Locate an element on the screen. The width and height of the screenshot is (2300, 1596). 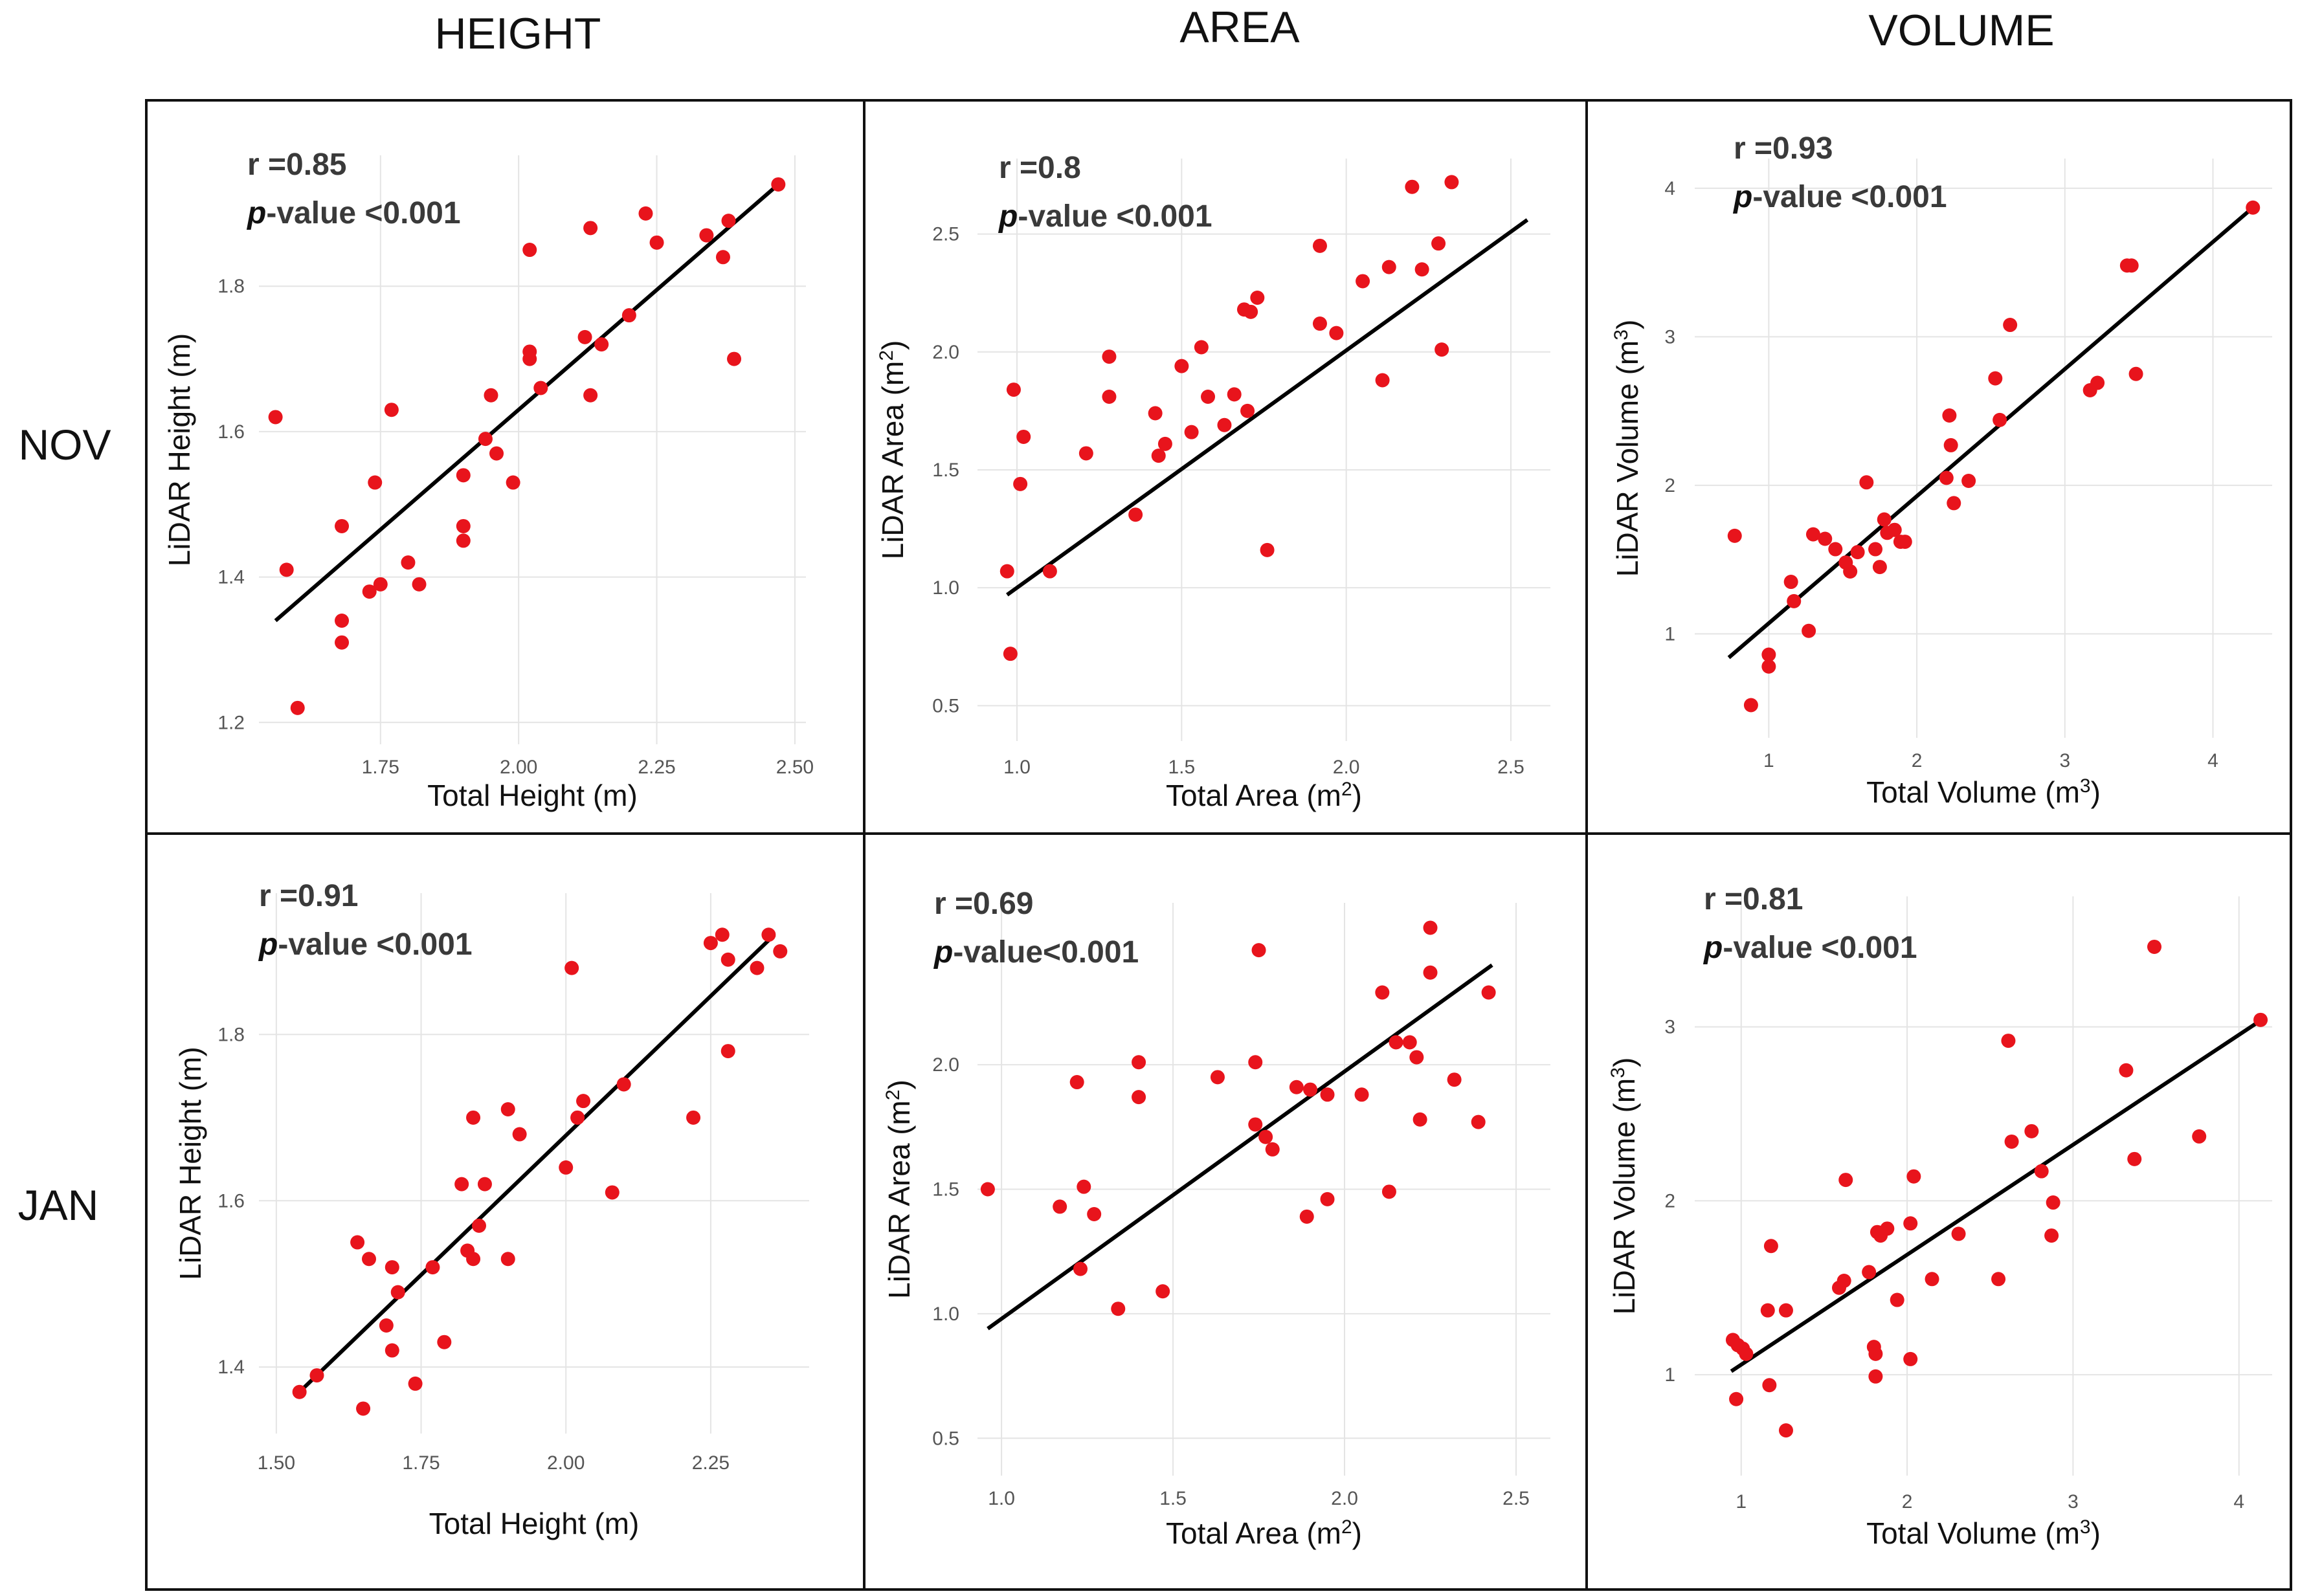
y-axis-label-superscript: 2 is located at coordinates (893, 1095).